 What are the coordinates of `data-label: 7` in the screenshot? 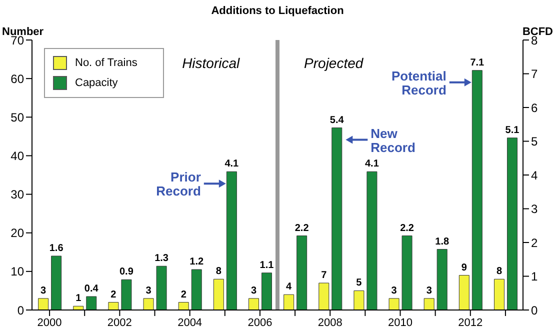 It's located at (324, 275).